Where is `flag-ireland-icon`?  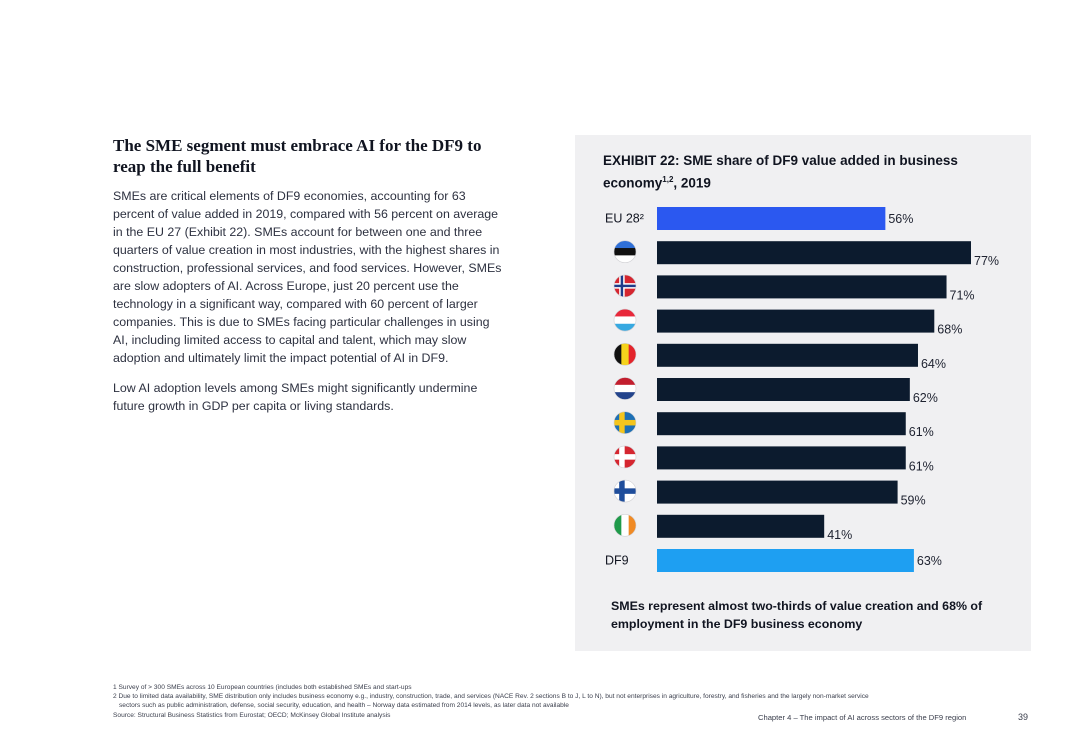 flag-ireland-icon is located at coordinates (625, 525).